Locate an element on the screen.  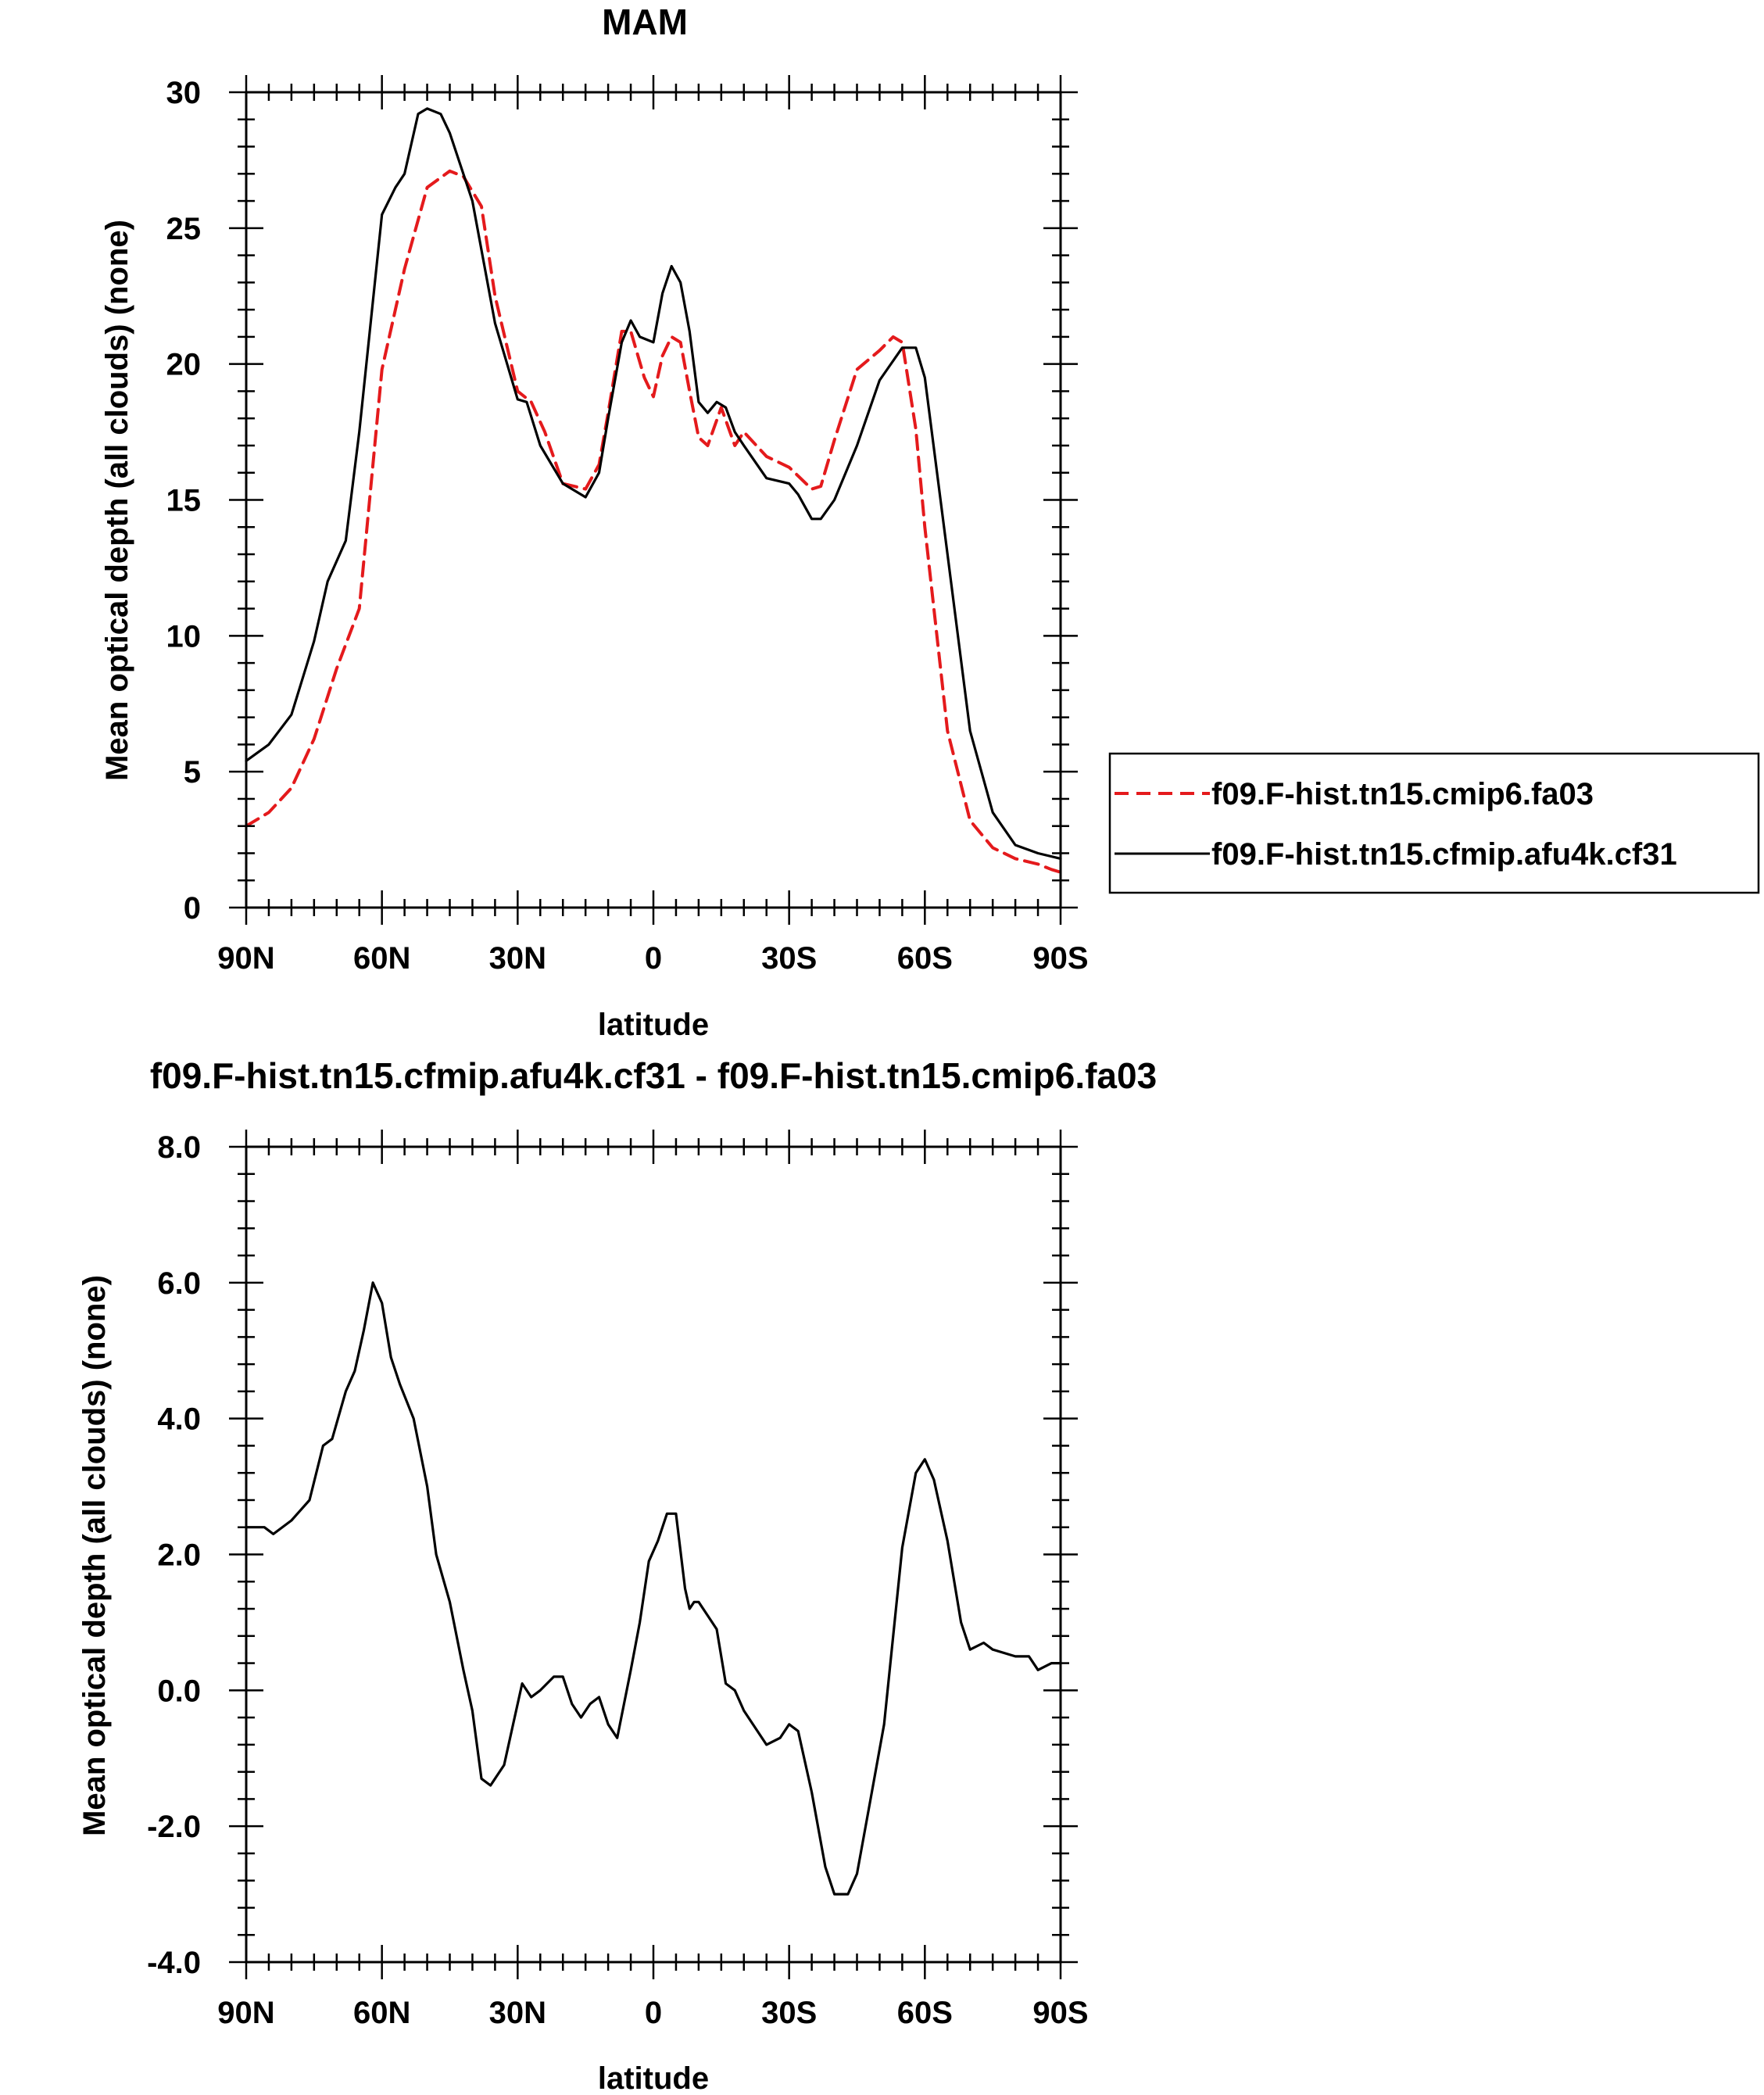
y-tick-label: 0 is located at coordinates (192, 908).